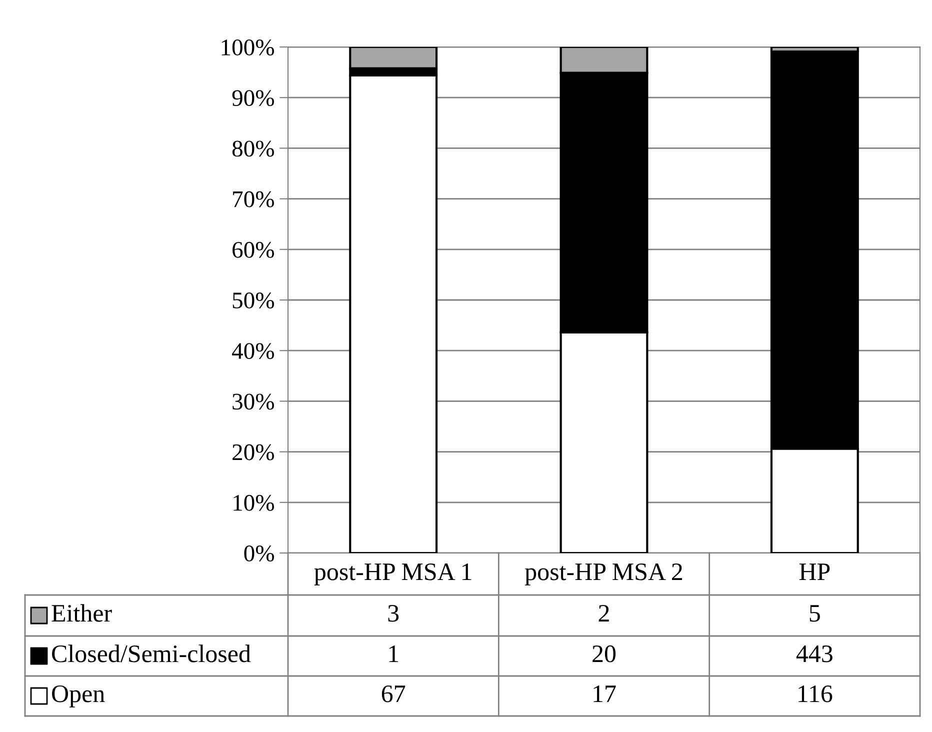 The height and width of the screenshot is (732, 932). I want to click on legend-label: Open, so click(78, 696).